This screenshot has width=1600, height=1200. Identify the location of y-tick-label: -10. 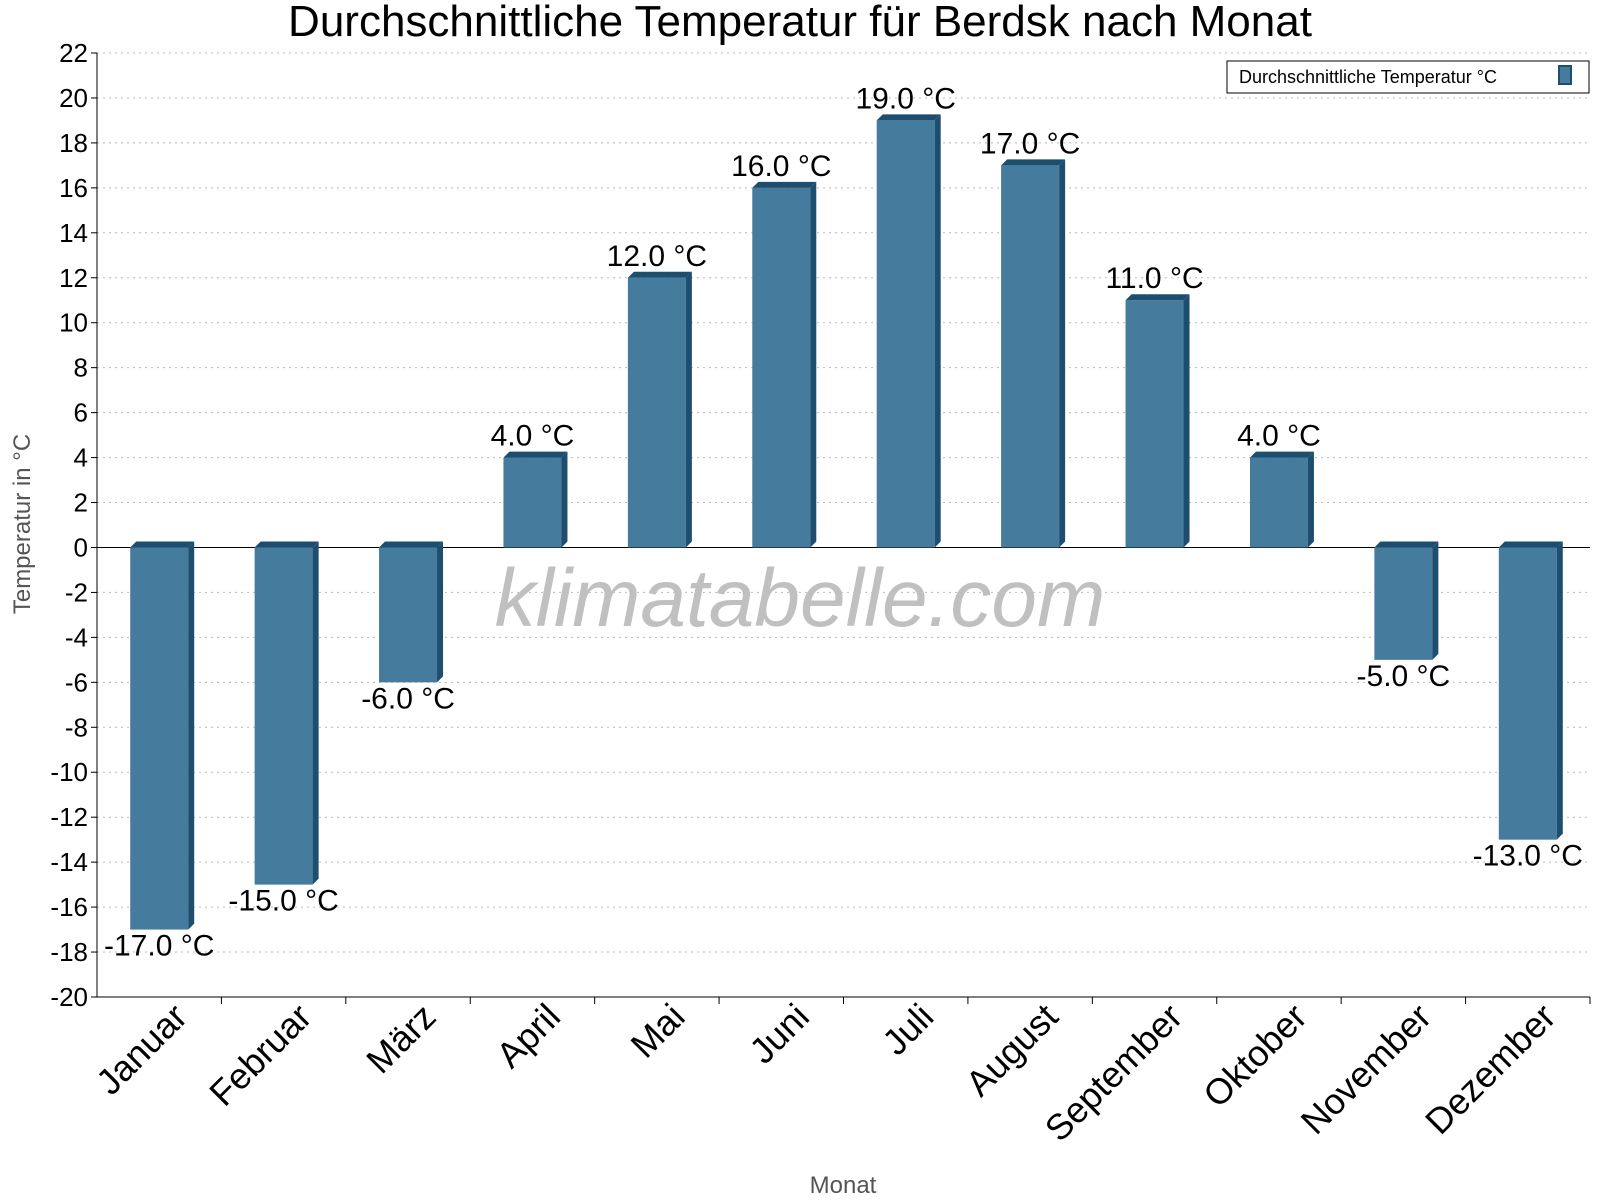
(69, 772).